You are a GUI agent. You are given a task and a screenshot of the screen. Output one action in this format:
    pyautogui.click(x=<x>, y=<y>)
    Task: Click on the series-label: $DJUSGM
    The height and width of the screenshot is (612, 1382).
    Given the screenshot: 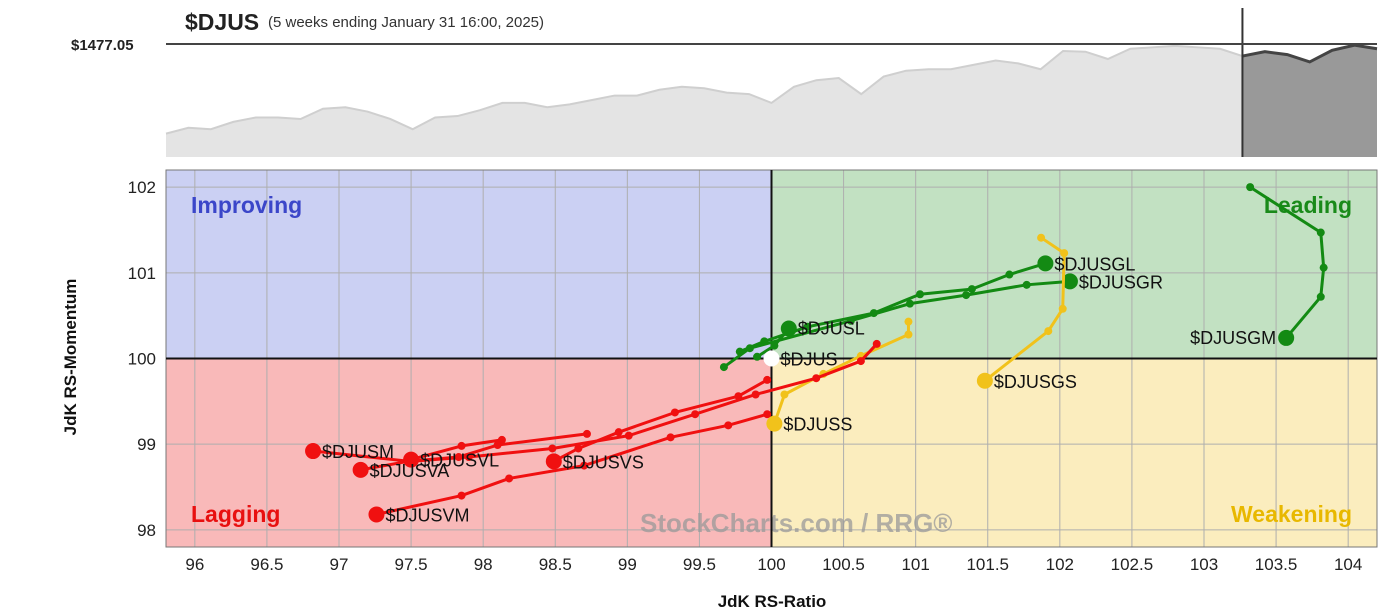 What is the action you would take?
    pyautogui.click(x=1233, y=338)
    